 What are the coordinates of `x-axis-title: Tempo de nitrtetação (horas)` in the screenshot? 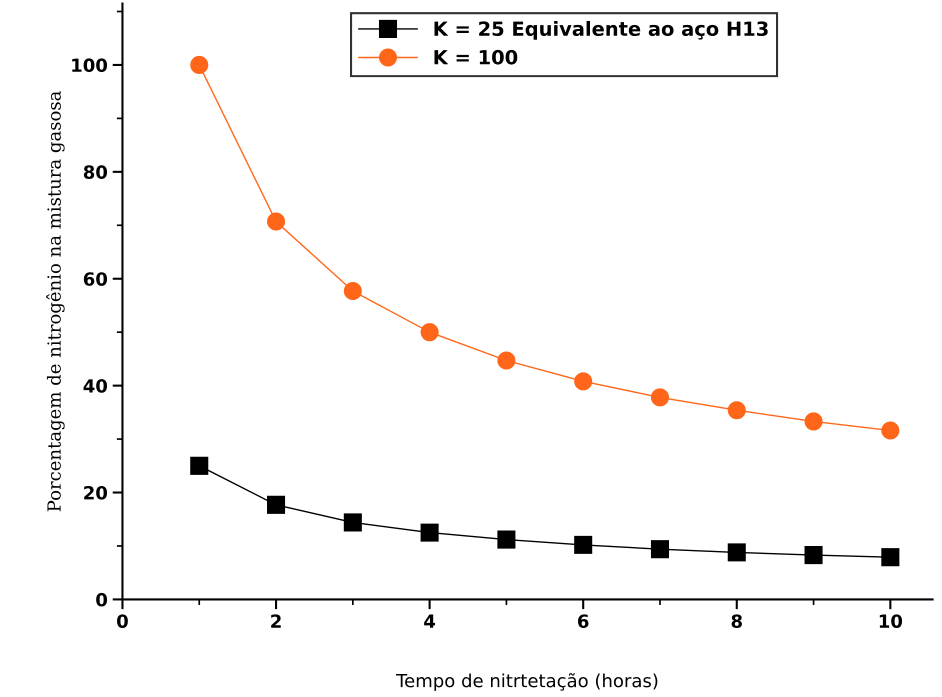 It's located at (527, 682).